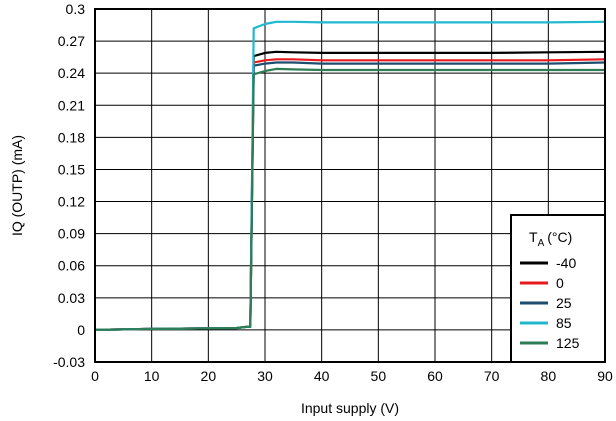 The image size is (616, 421). Describe the element at coordinates (492, 376) in the screenshot. I see `x-tick-label: 70` at that location.